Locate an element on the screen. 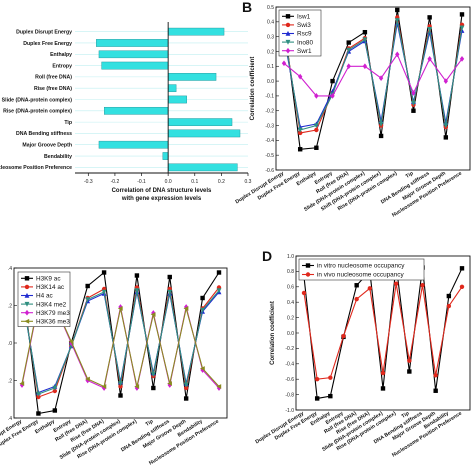 The width and height of the screenshot is (474, 474). category-label: Duplex Free Energy is located at coordinates (47, 44).